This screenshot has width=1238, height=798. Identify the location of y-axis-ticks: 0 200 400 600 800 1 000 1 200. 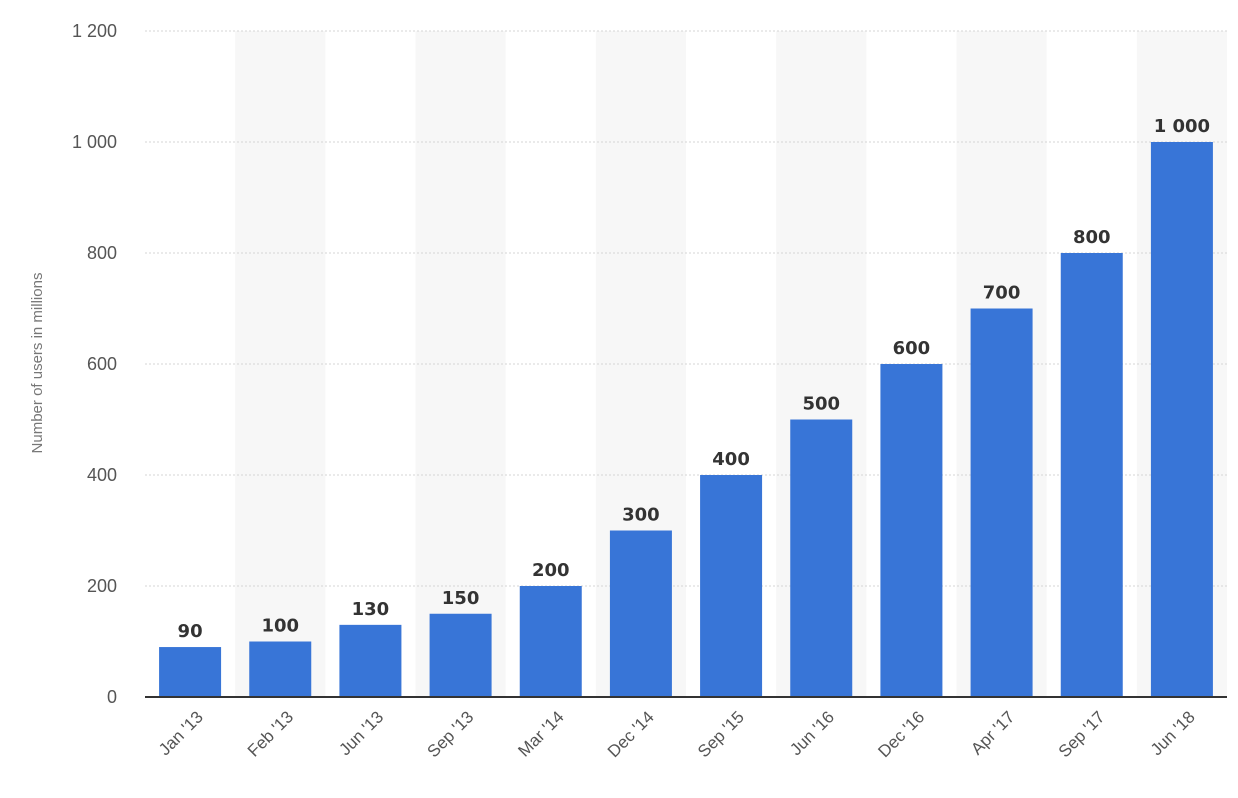
(94, 364).